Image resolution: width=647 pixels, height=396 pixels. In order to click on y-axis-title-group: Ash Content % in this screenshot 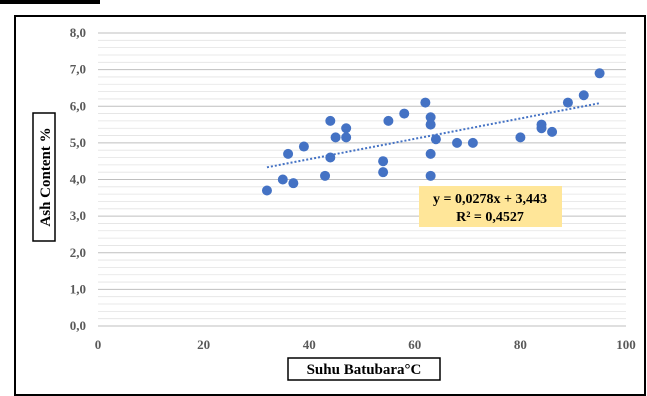, I will do `click(44, 177)`.